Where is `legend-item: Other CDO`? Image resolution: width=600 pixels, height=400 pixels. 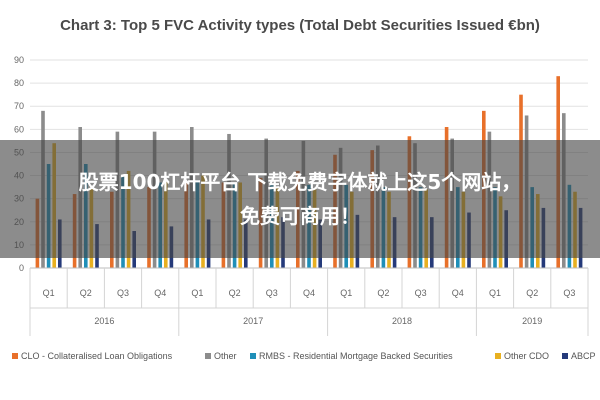
legend-item: Other CDO is located at coordinates (522, 356).